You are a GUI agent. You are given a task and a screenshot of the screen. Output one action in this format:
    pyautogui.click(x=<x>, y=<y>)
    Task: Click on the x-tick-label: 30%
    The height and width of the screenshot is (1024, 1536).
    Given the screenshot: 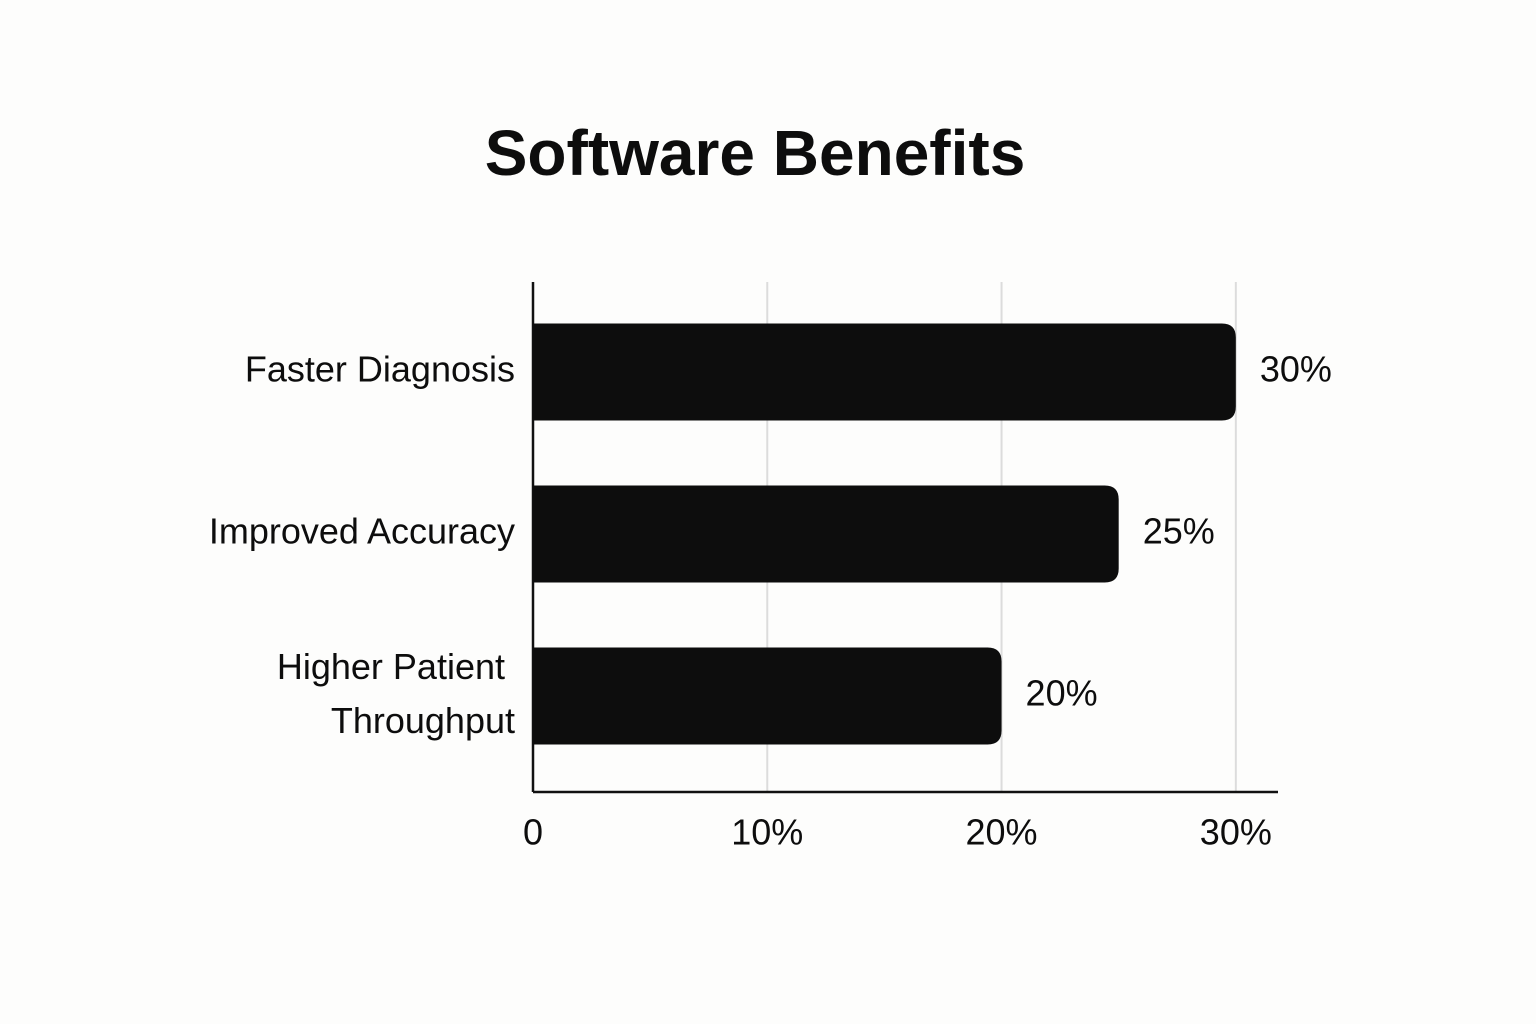 What is the action you would take?
    pyautogui.click(x=1236, y=832)
    